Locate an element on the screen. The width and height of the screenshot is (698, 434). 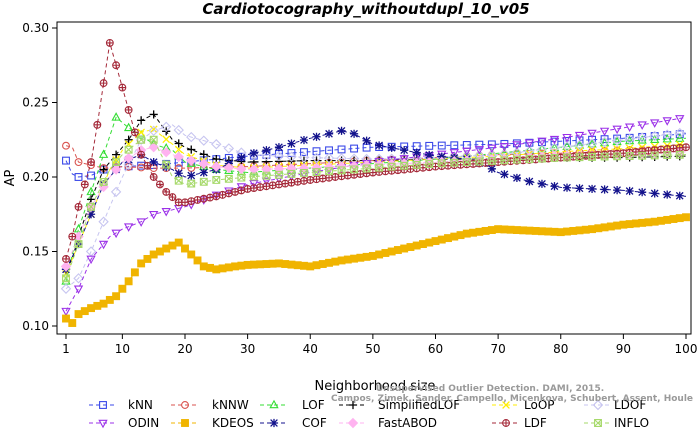
legend-marker-fastabod is located at coordinates (353, 423).